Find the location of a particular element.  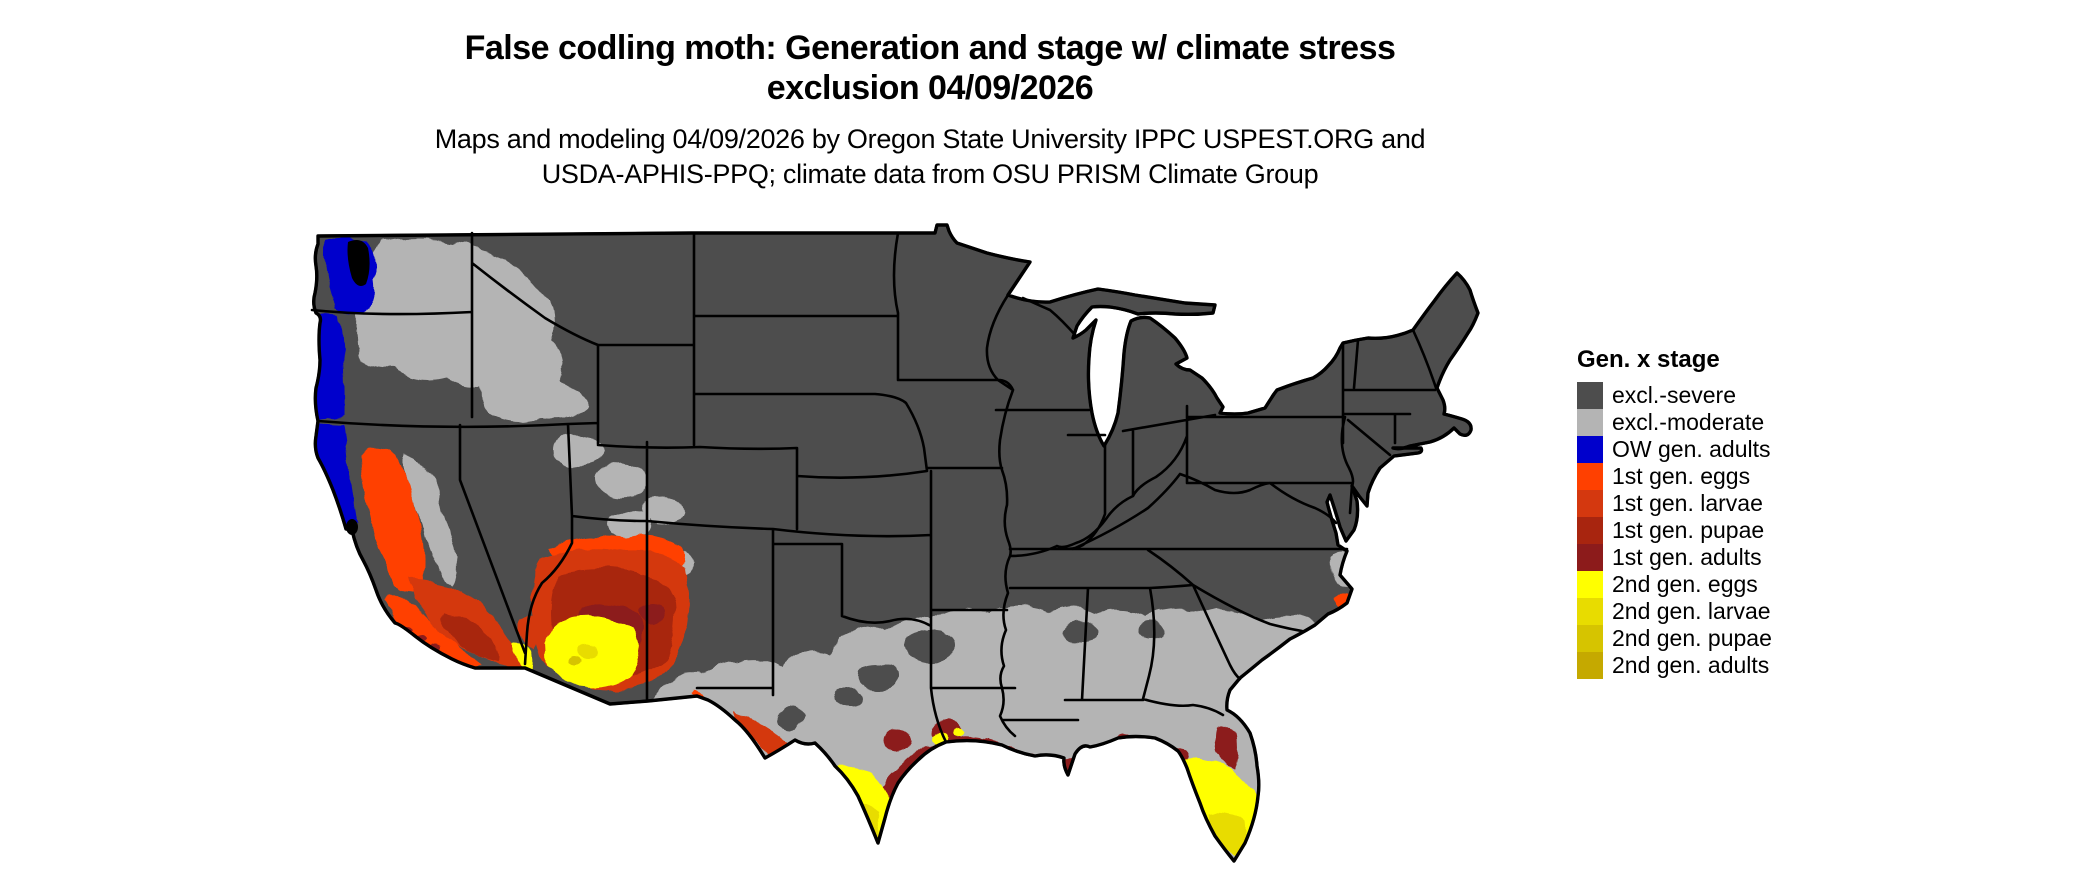

legend-item: 1st gen. adults is located at coordinates (1697, 557).